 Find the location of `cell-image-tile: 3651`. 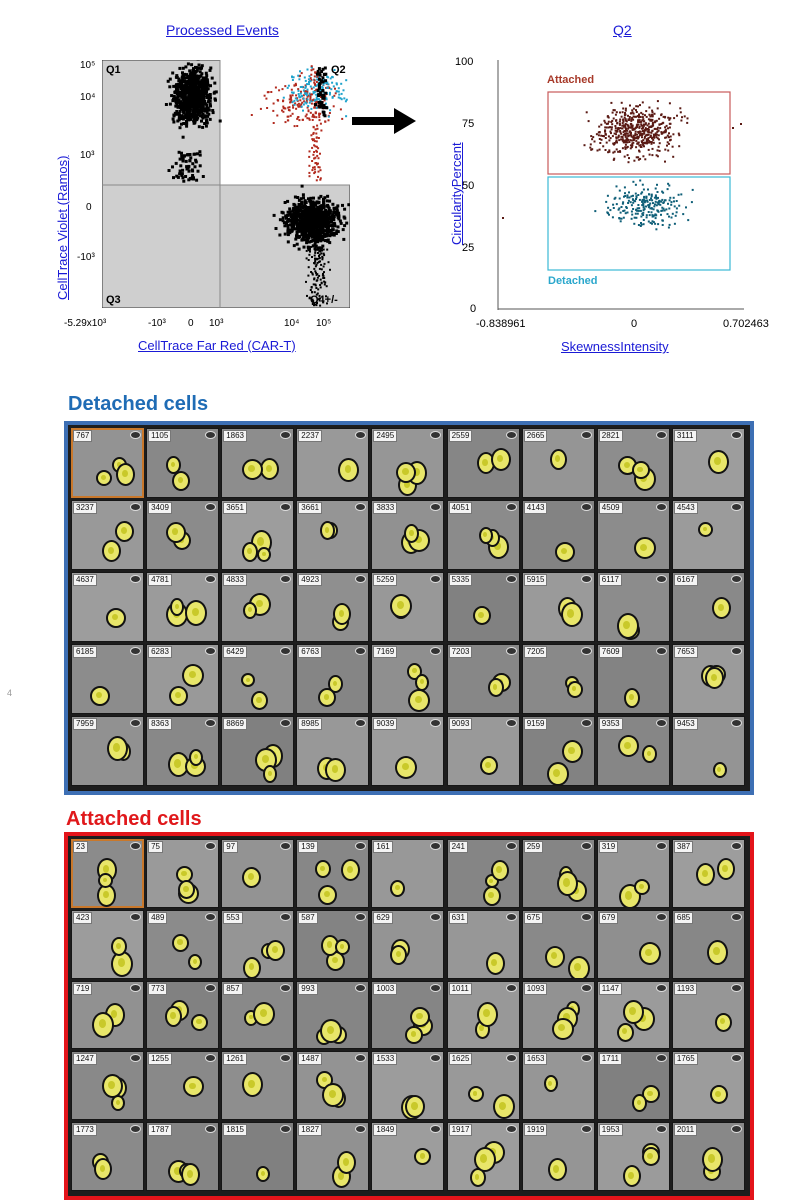

cell-image-tile: 3651 is located at coordinates (258, 535).